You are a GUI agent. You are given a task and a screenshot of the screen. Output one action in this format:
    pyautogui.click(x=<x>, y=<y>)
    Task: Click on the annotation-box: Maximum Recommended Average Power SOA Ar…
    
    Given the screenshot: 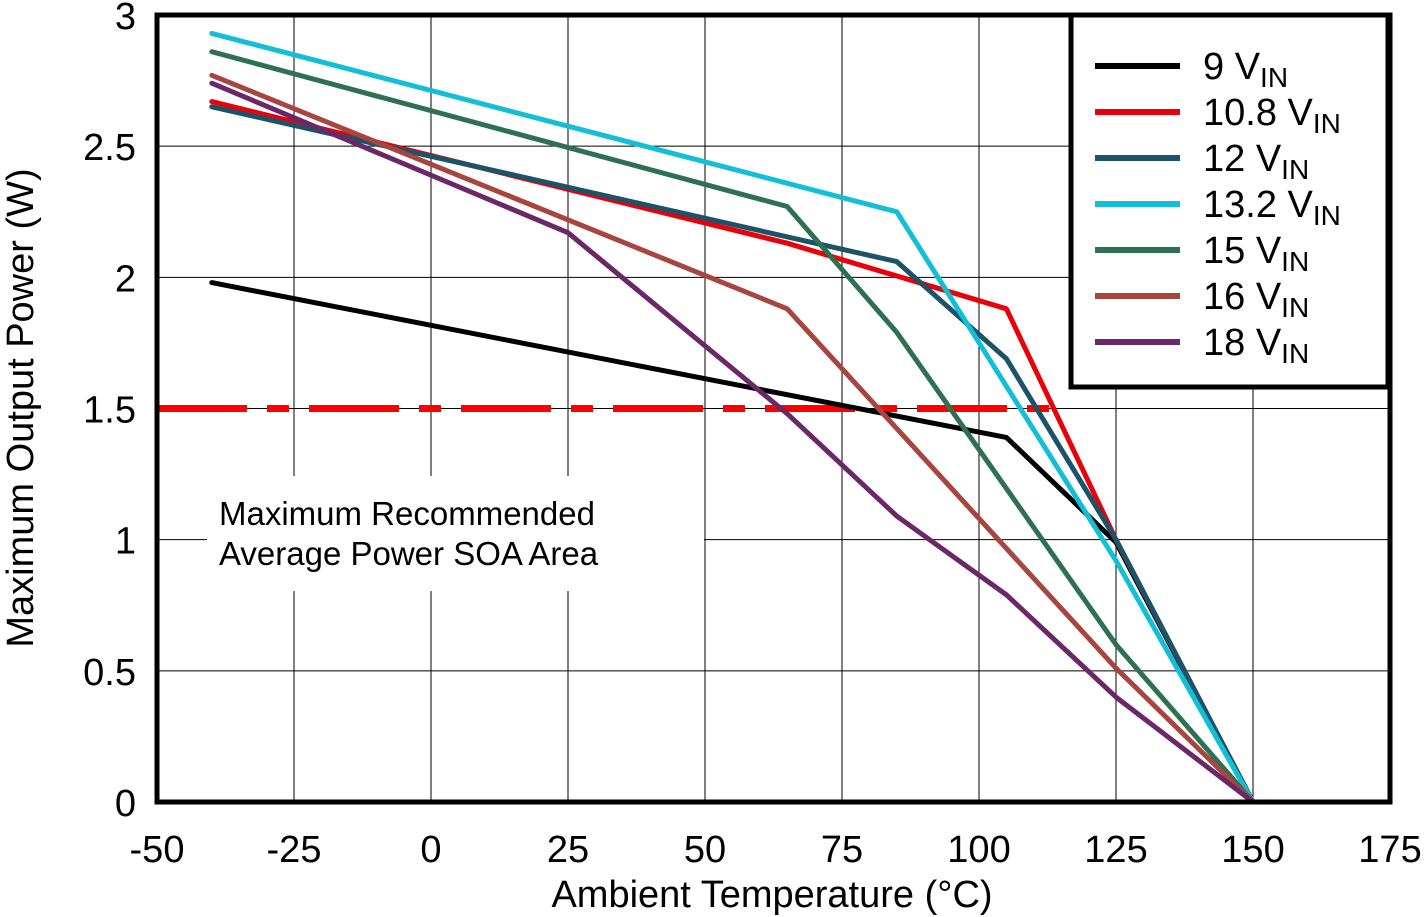 What is the action you would take?
    pyautogui.click(x=455, y=533)
    